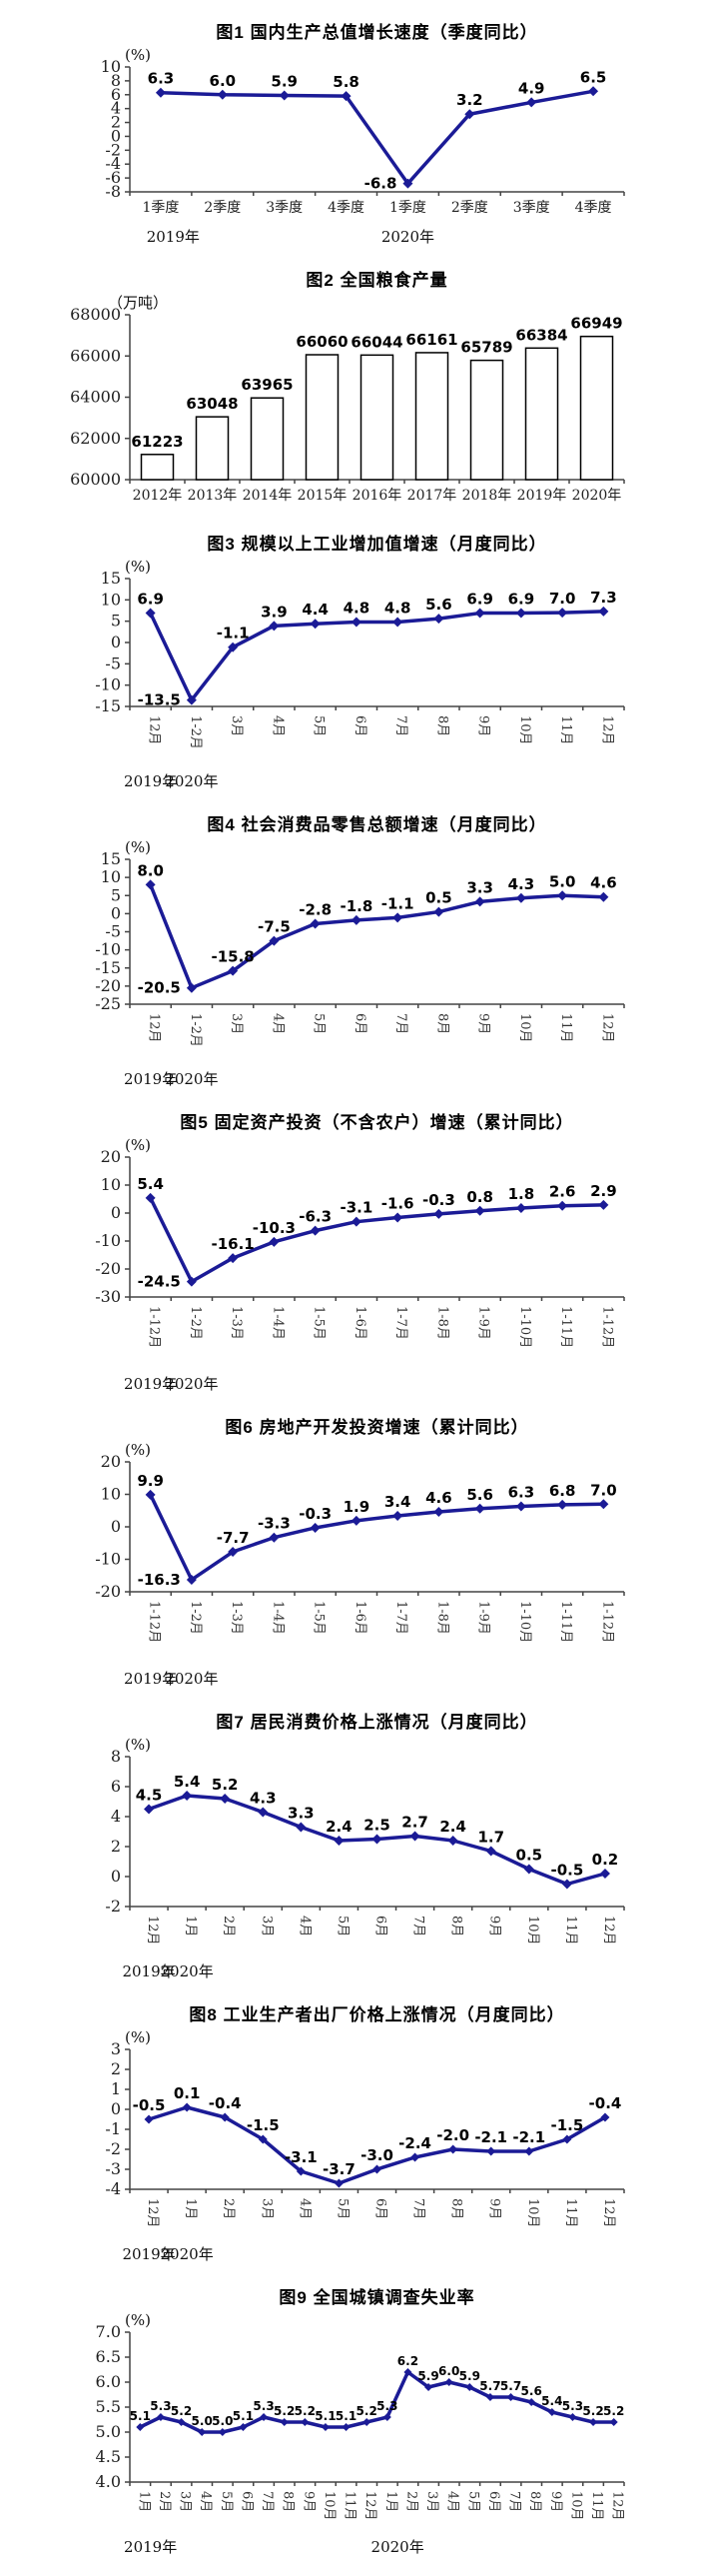 The width and height of the screenshot is (710, 2576). I want to click on svg-text: -25, so click(108, 1003).